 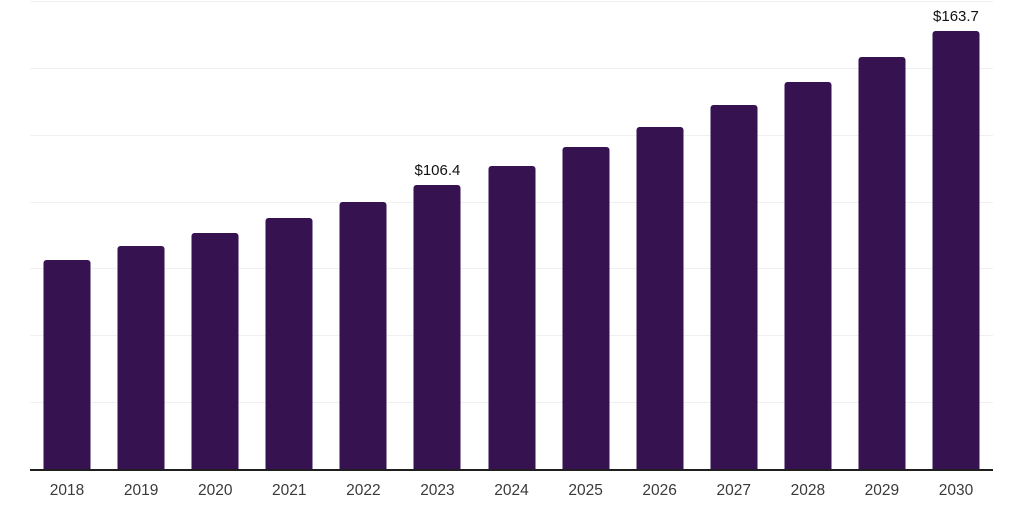 What do you see at coordinates (437, 326) in the screenshot?
I see `bar-2023` at bounding box center [437, 326].